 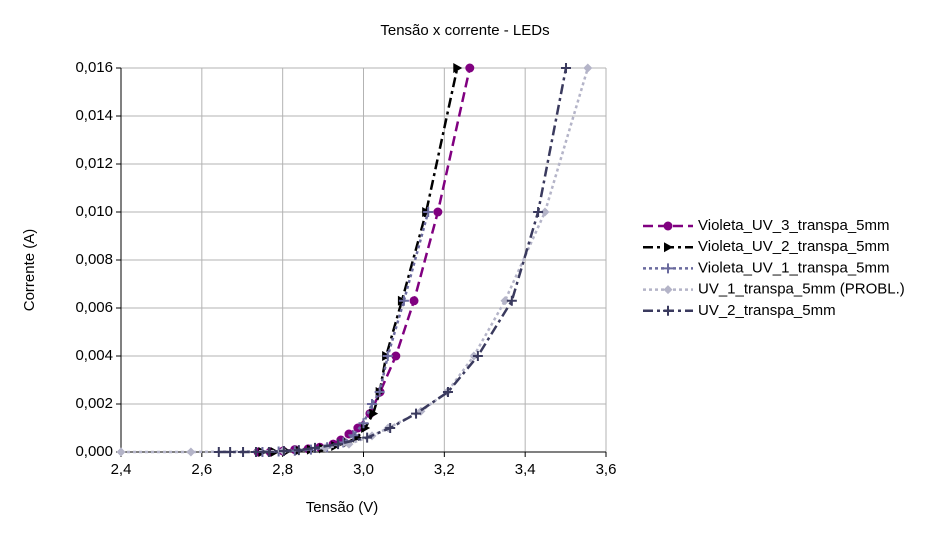 I want to click on x-tick-label: 2,6, so click(x=201, y=469).